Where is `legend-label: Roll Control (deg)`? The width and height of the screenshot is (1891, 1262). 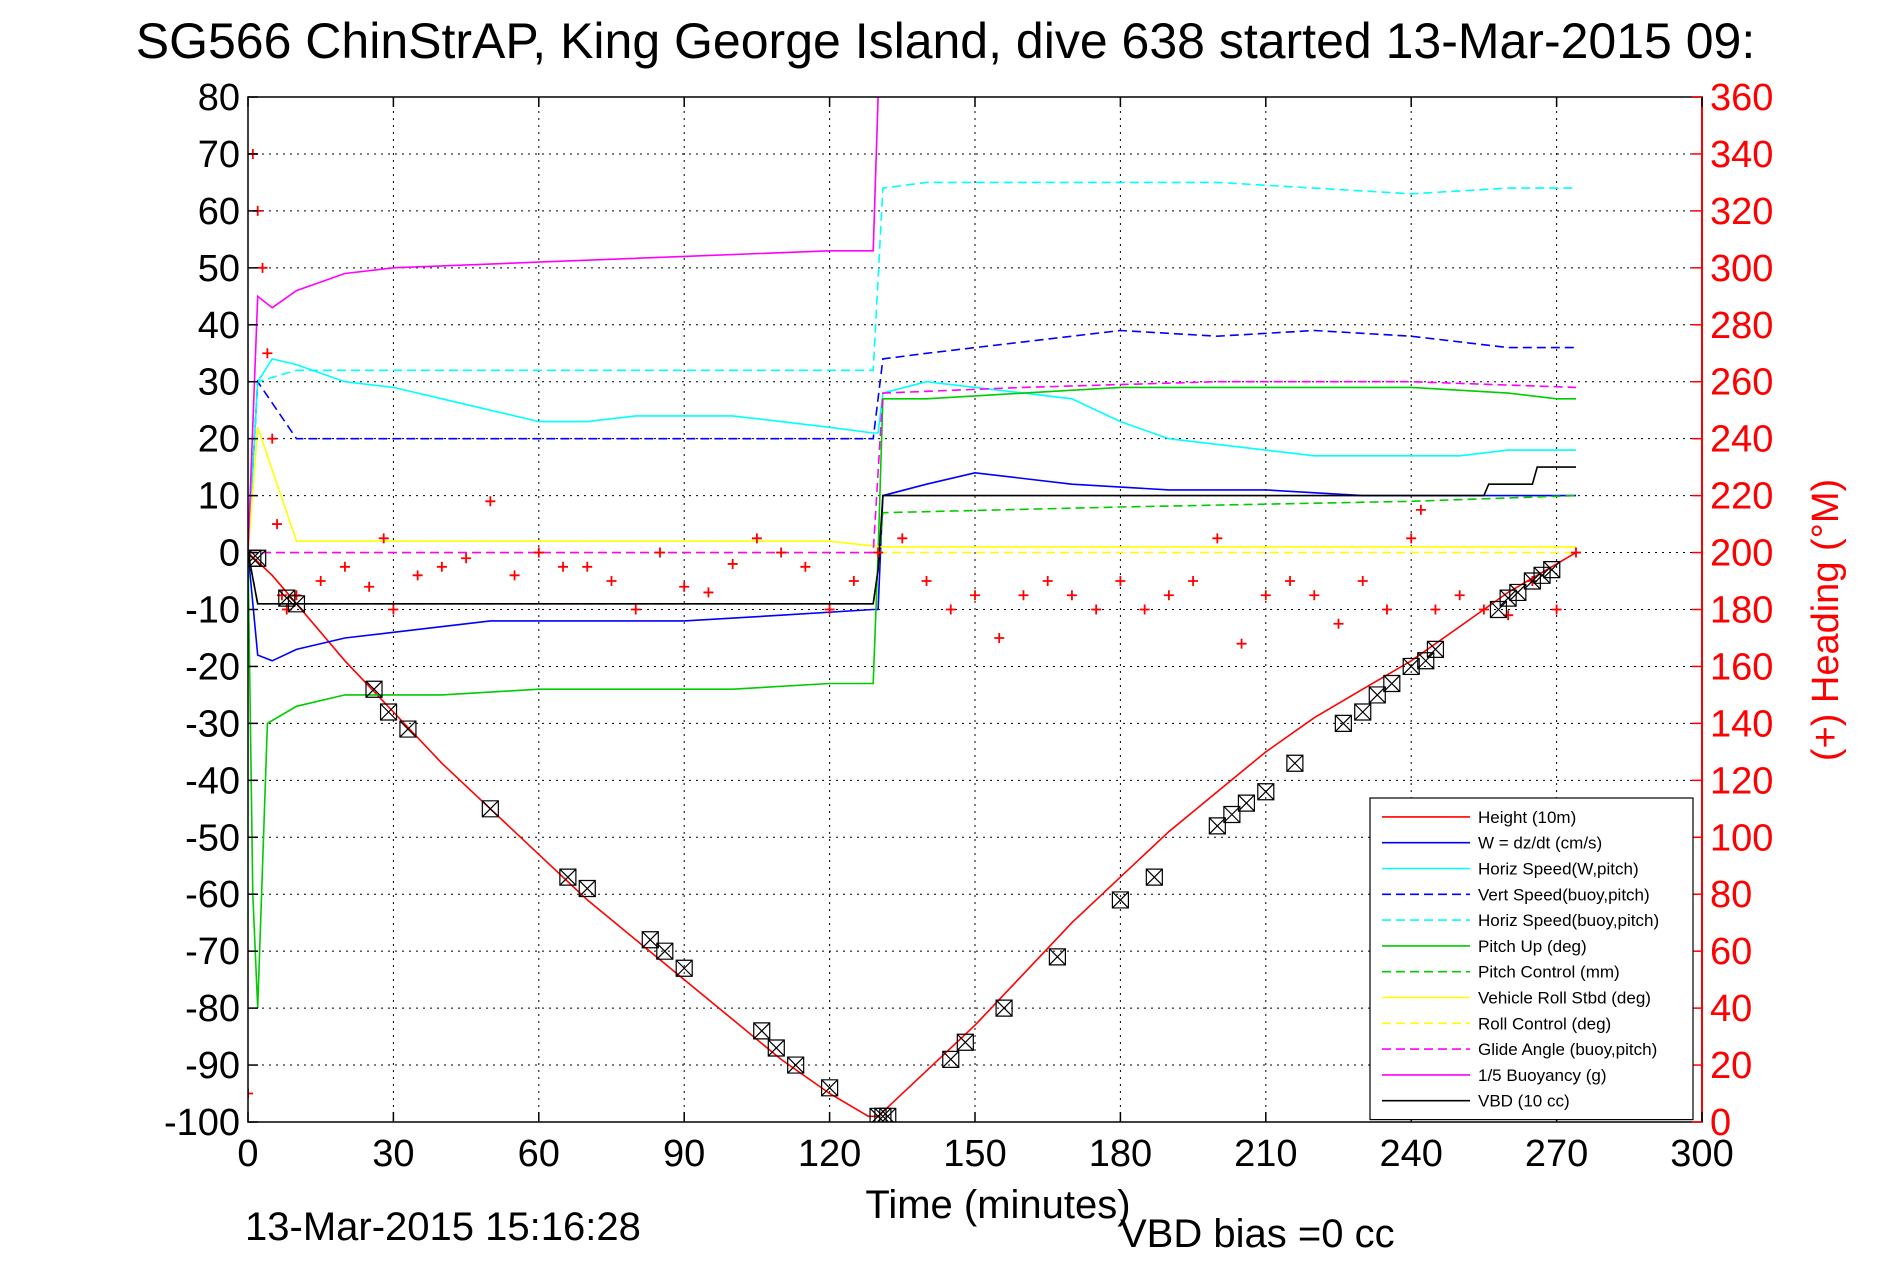 legend-label: Roll Control (deg) is located at coordinates (1544, 1023).